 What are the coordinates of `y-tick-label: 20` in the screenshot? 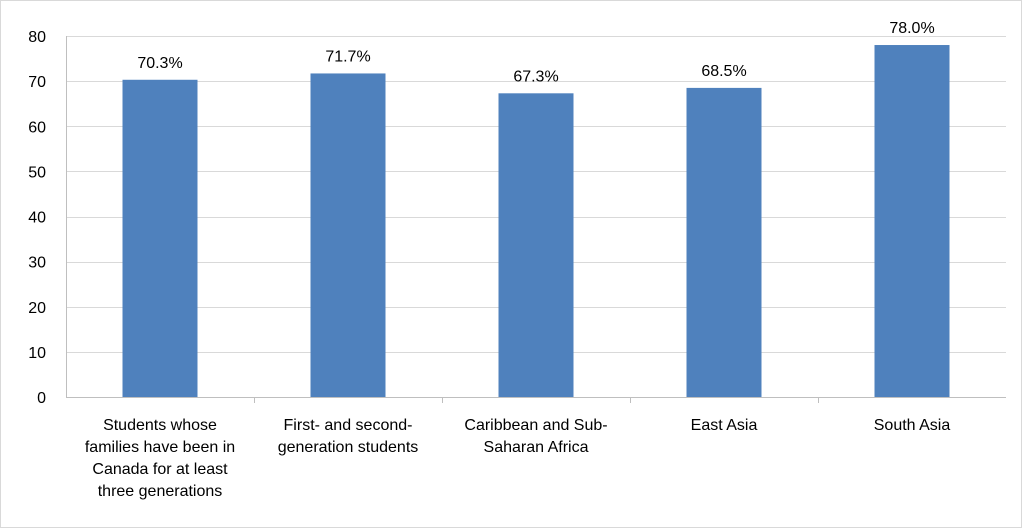 It's located at (37, 308).